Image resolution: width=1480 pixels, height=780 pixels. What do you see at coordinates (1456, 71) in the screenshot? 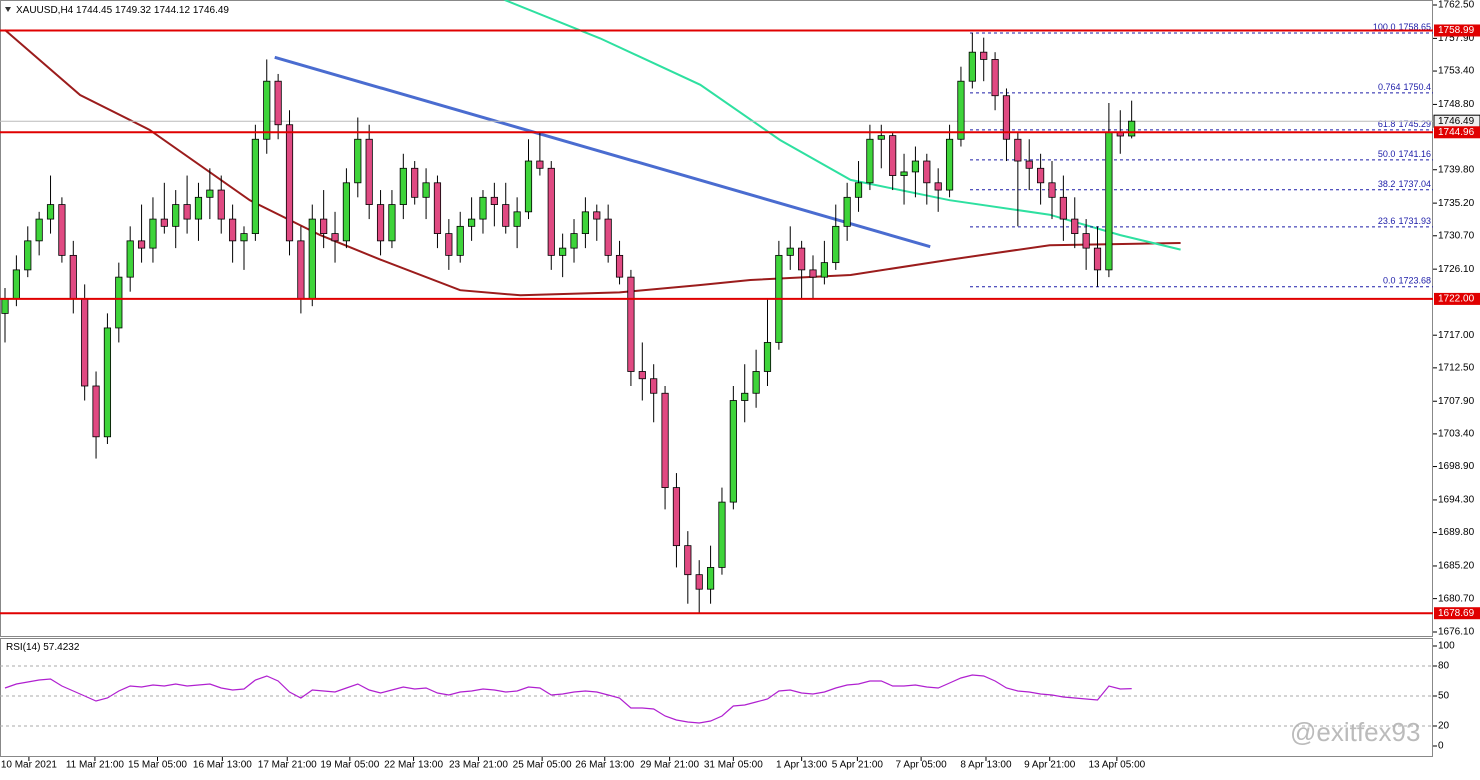
I see `y-tick-label: 1753.40` at bounding box center [1456, 71].